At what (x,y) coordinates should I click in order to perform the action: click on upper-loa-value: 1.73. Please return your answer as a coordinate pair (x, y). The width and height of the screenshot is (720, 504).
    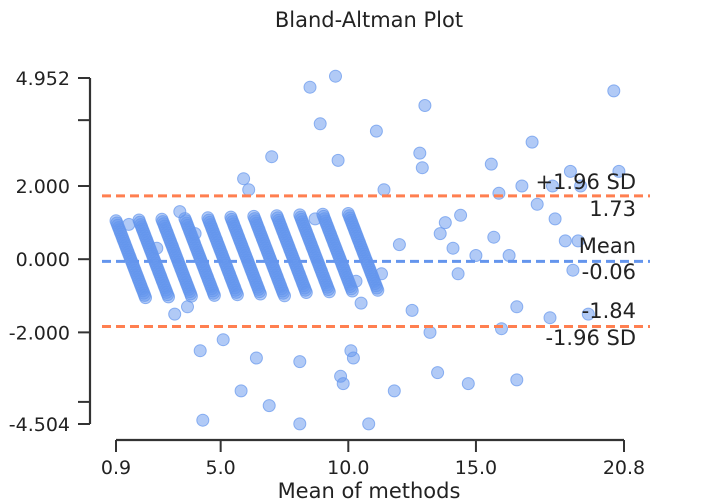
    Looking at the image, I should click on (612, 209).